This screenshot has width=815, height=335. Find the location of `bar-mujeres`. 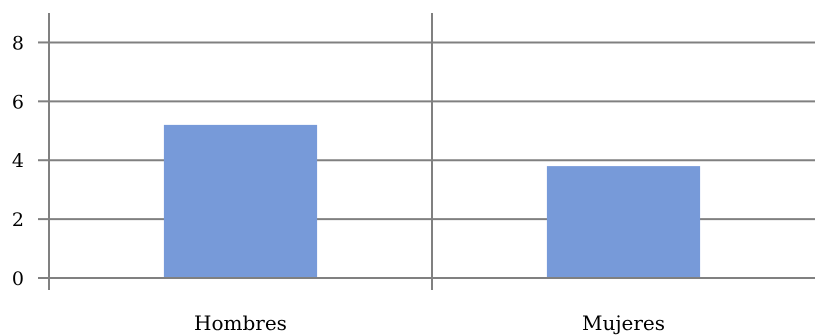

bar-mujeres is located at coordinates (623, 222).